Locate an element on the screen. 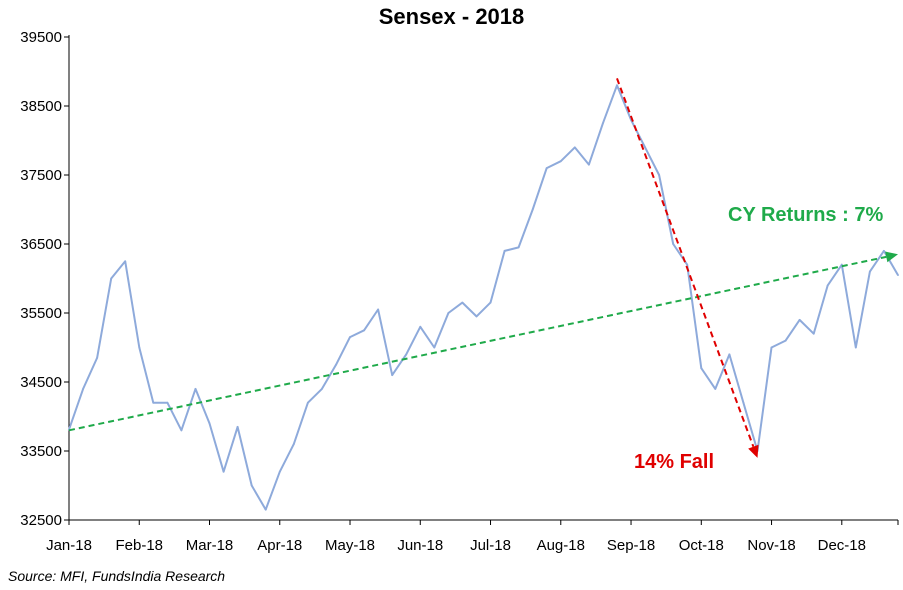  cy-returns-arrowhead is located at coordinates (891, 257).